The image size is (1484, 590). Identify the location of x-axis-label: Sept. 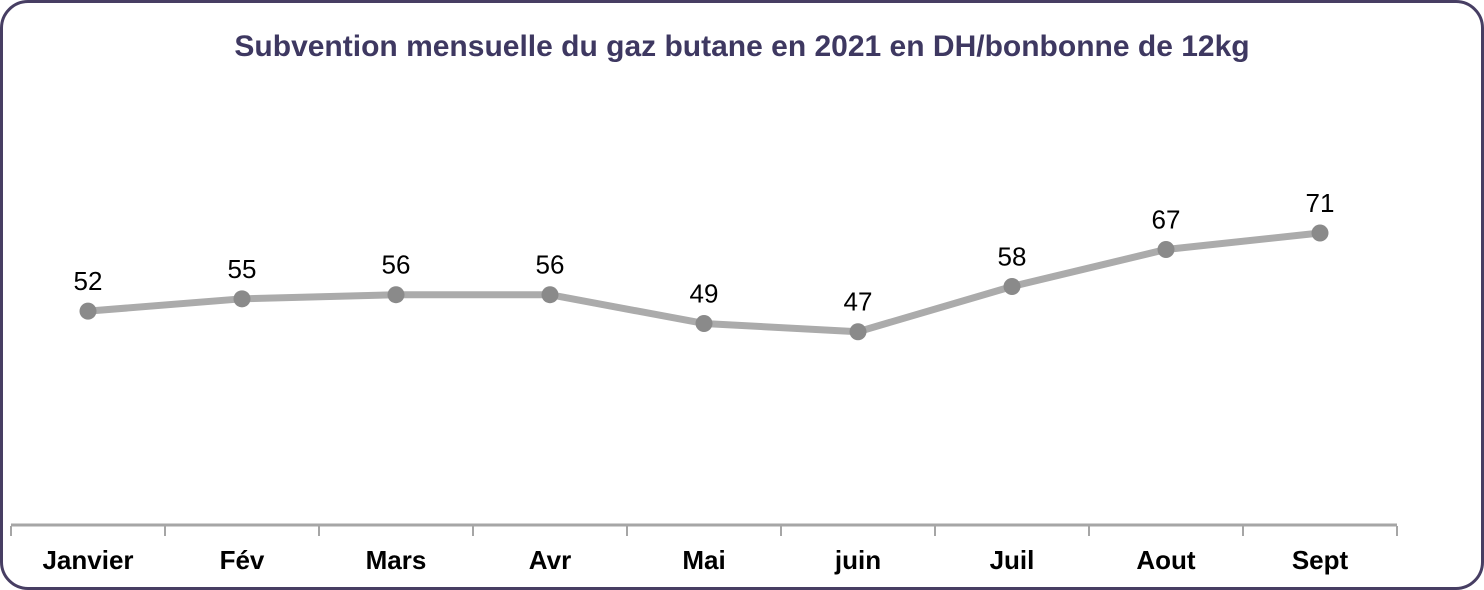
(1320, 560).